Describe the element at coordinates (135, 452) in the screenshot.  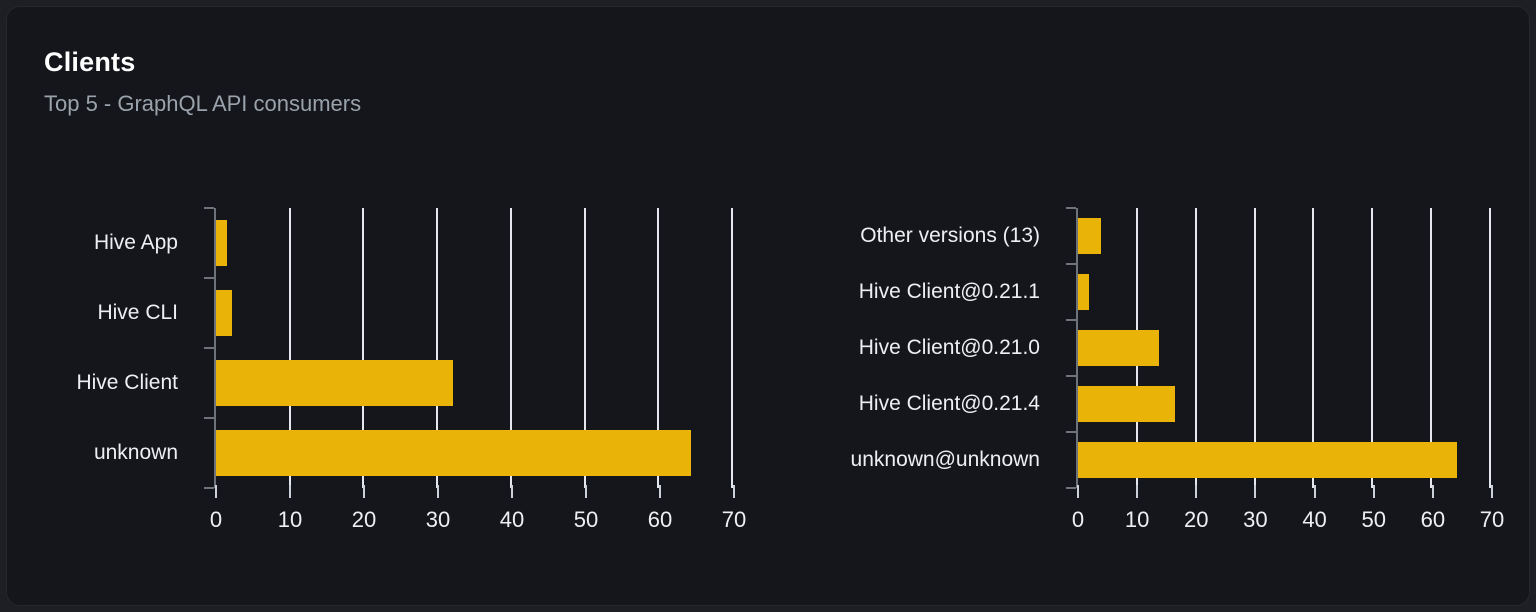
I see `category-label: unknown` at that location.